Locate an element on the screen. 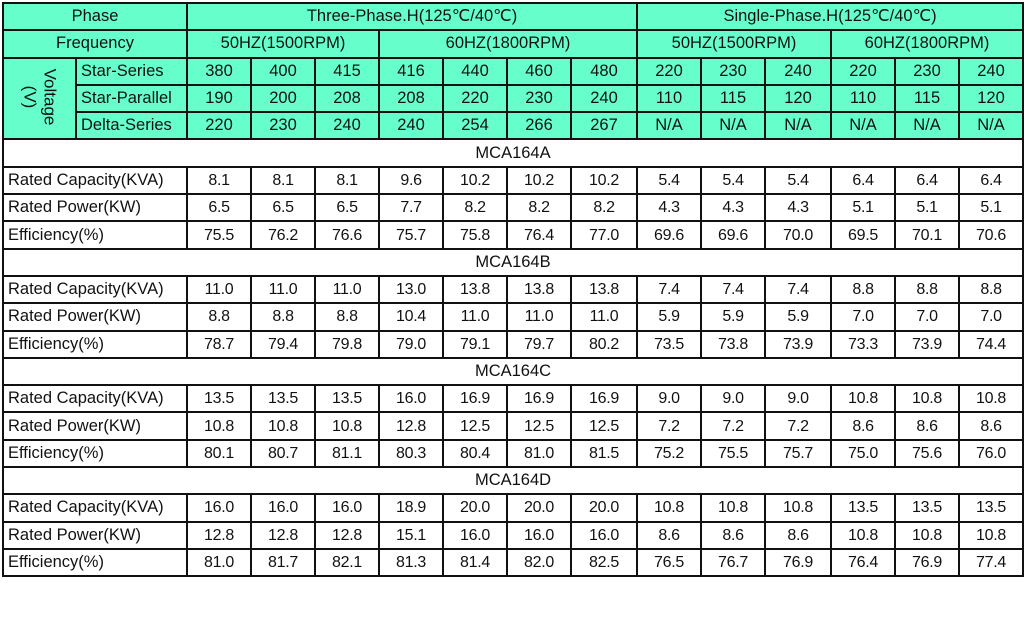 This screenshot has width=1024, height=620. data-cell: 5.1 is located at coordinates (927, 208).